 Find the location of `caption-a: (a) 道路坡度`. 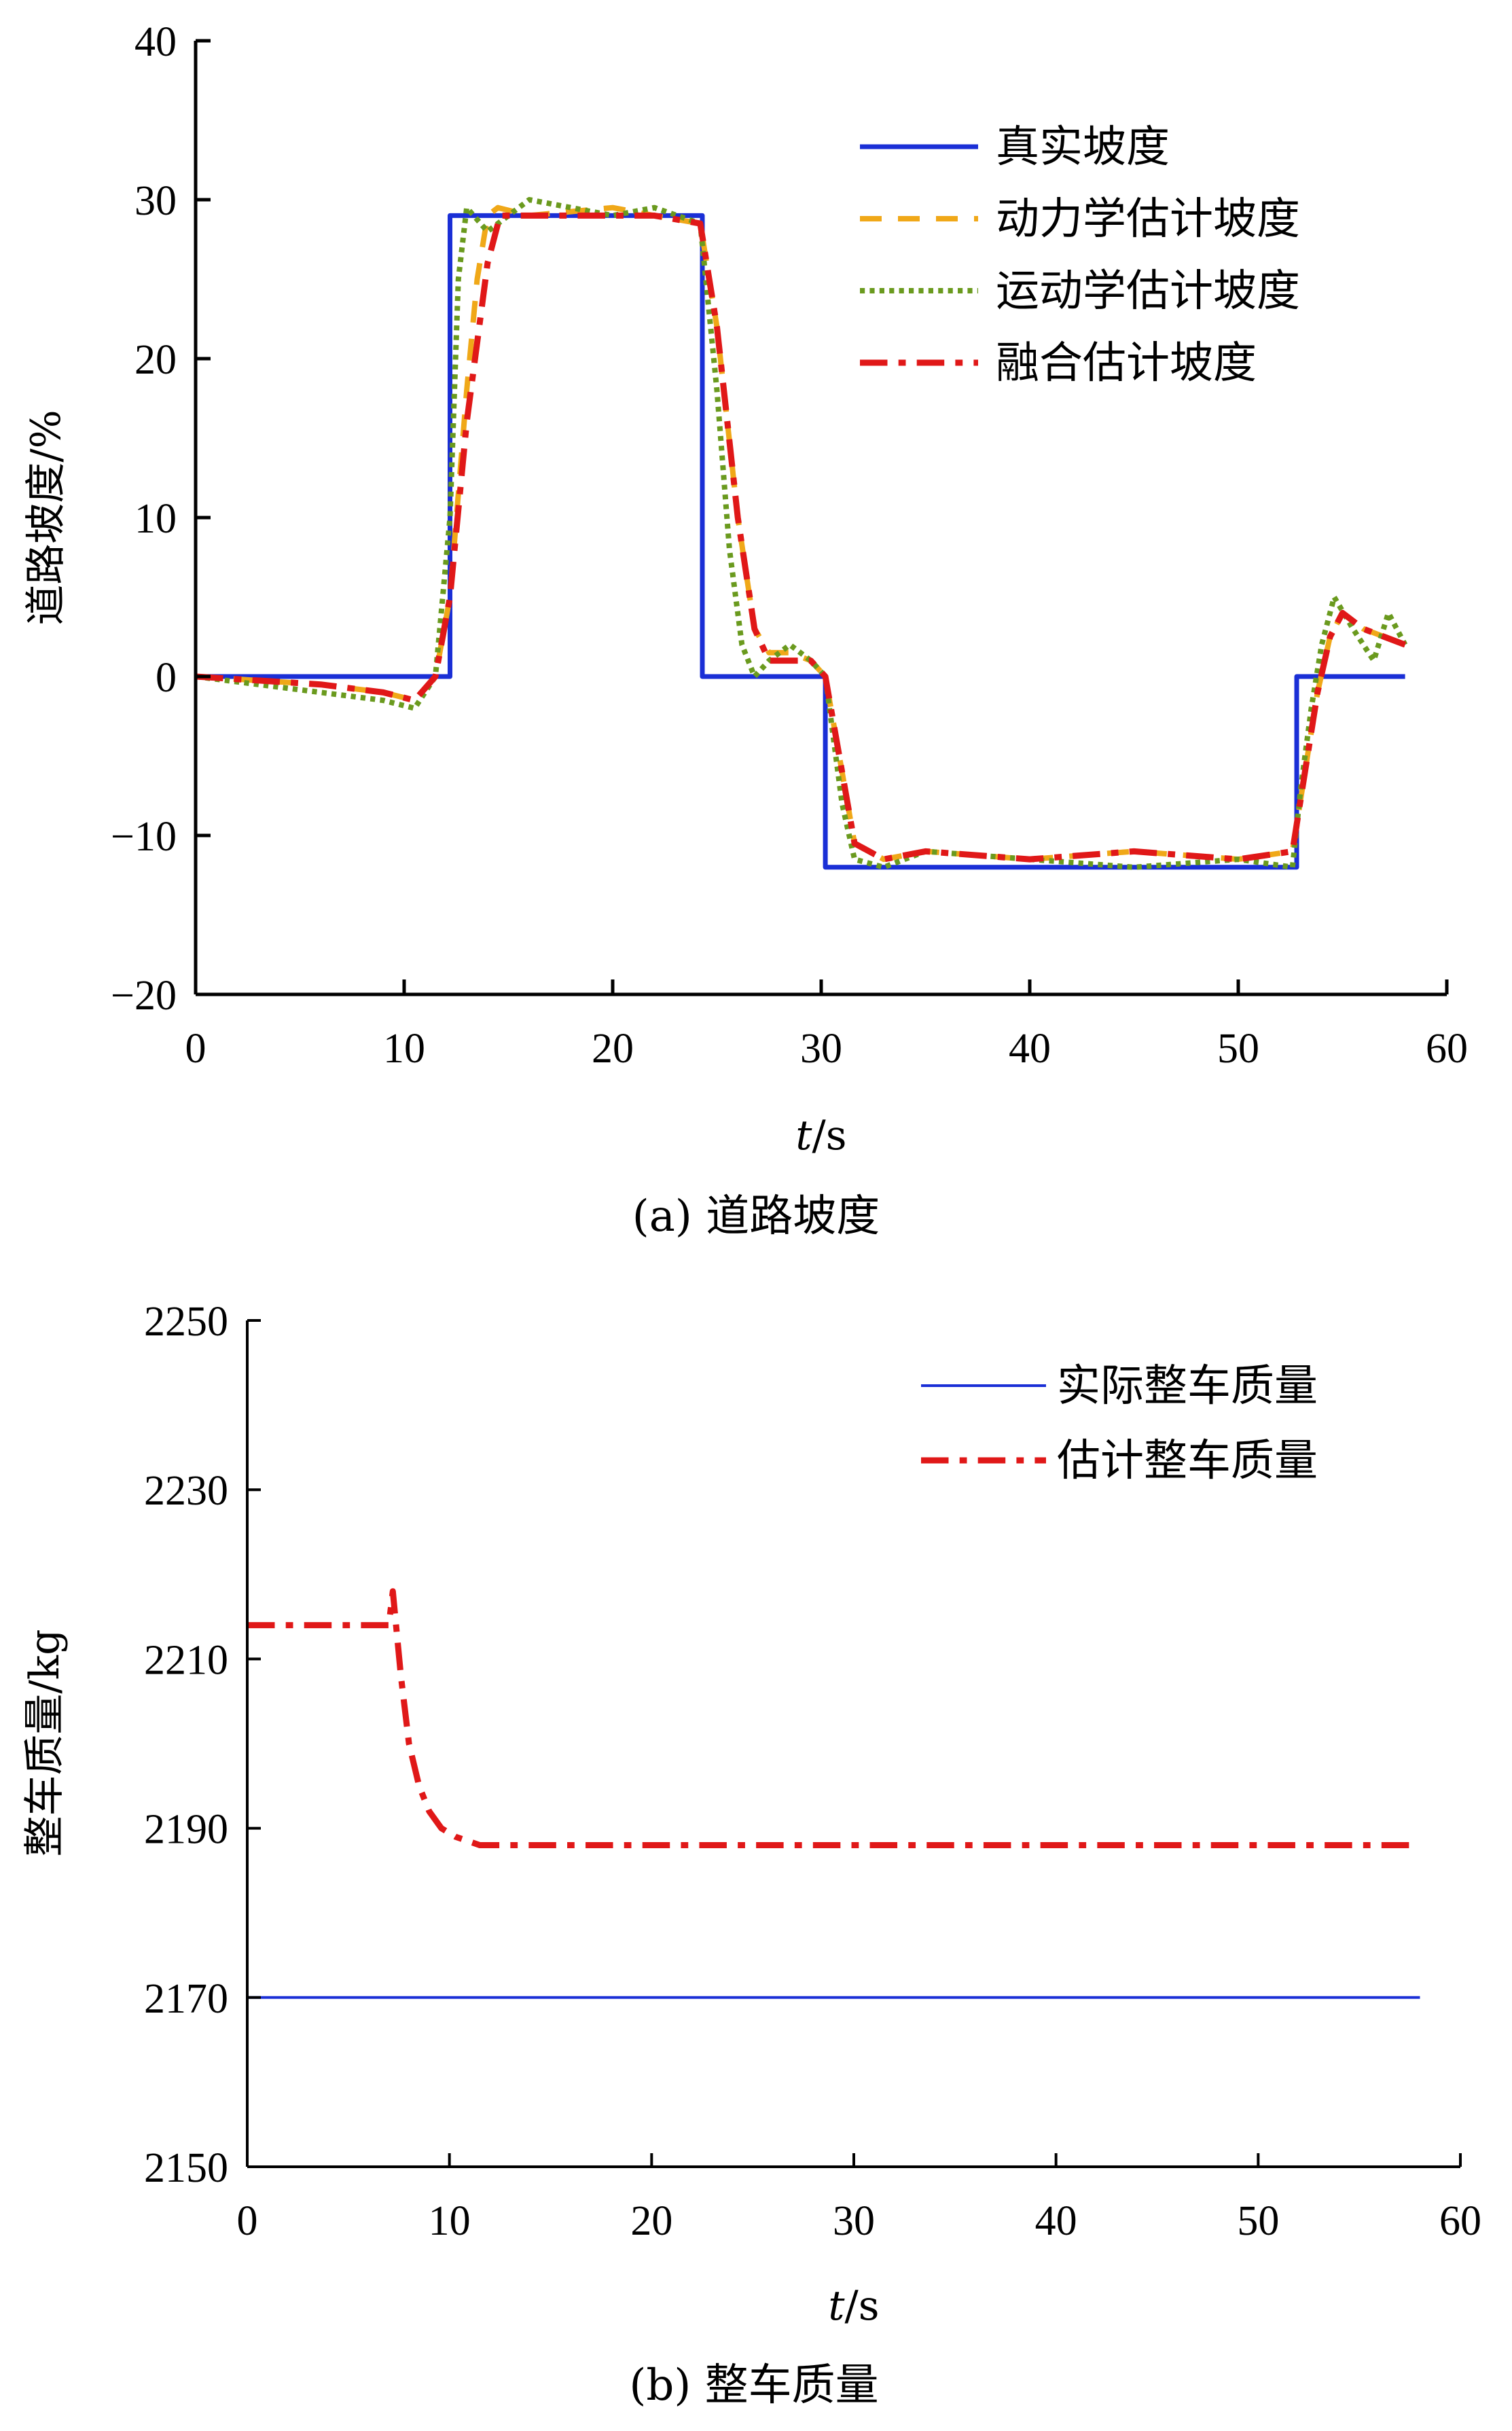

caption-a: (a) 道路坡度 is located at coordinates (756, 1216).